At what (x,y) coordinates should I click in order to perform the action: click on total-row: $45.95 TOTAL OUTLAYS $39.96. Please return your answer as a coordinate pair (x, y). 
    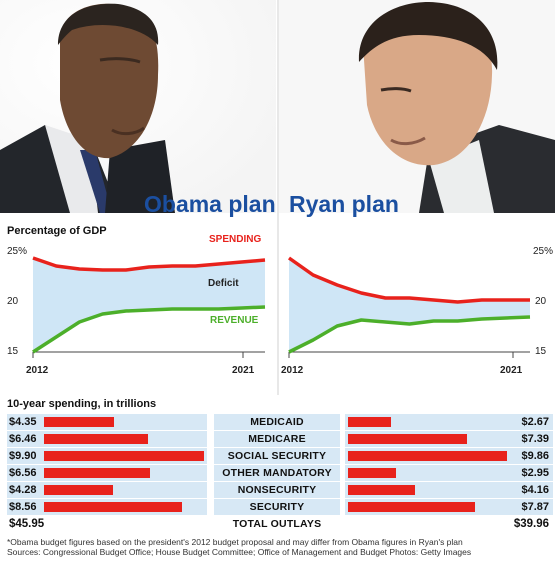
    Looking at the image, I should click on (280, 524).